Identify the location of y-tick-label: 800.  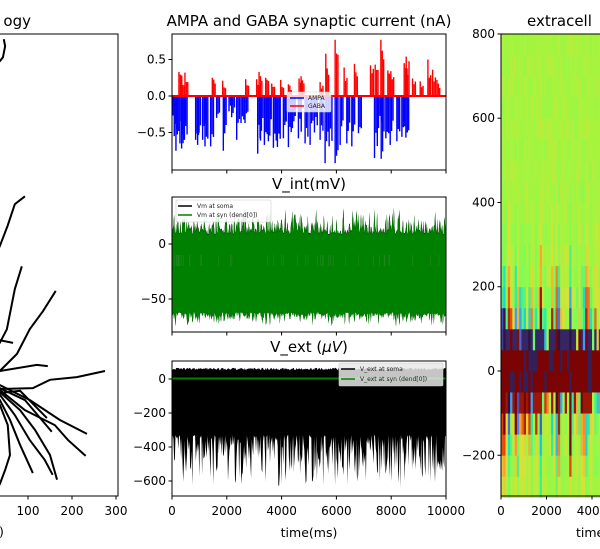
(483, 34).